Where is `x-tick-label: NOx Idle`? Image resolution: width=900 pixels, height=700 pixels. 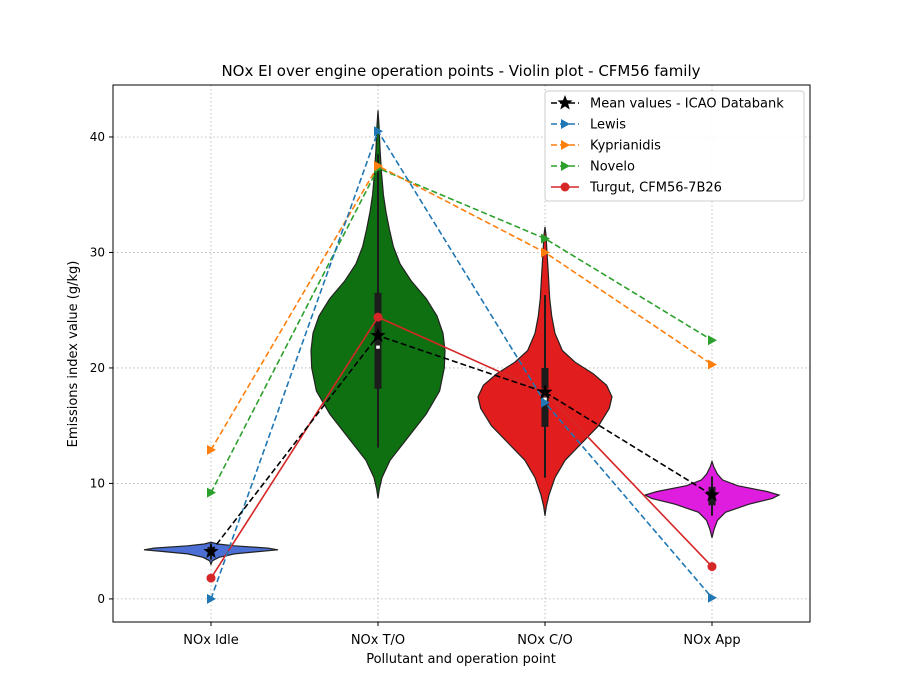 x-tick-label: NOx Idle is located at coordinates (210, 640).